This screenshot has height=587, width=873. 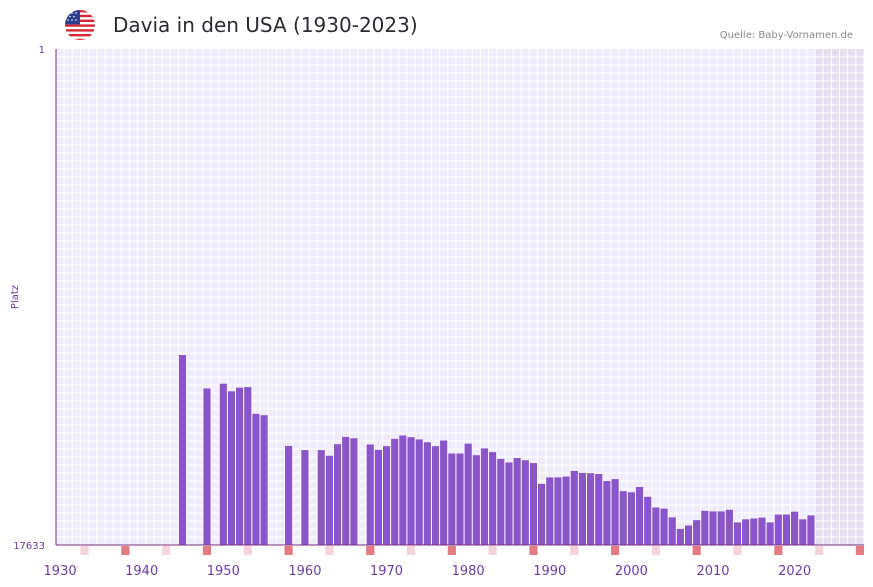 I want to click on bar-1999, so click(x=623, y=518).